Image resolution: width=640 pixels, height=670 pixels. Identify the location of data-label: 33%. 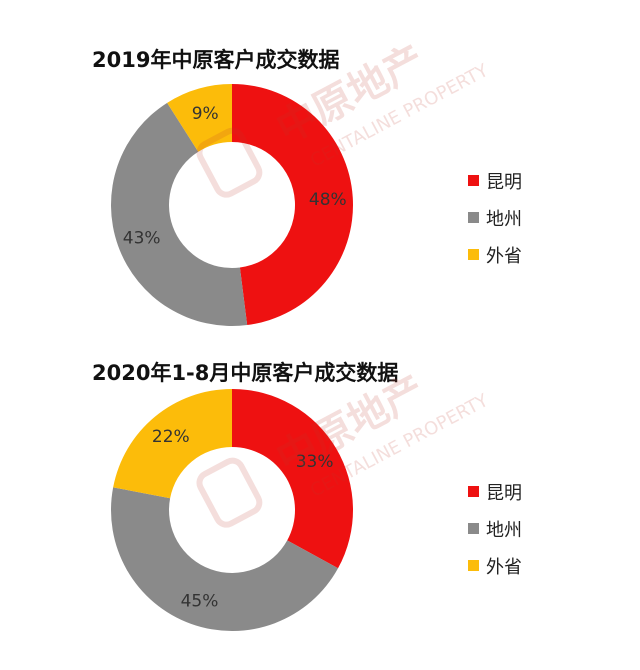
(315, 462).